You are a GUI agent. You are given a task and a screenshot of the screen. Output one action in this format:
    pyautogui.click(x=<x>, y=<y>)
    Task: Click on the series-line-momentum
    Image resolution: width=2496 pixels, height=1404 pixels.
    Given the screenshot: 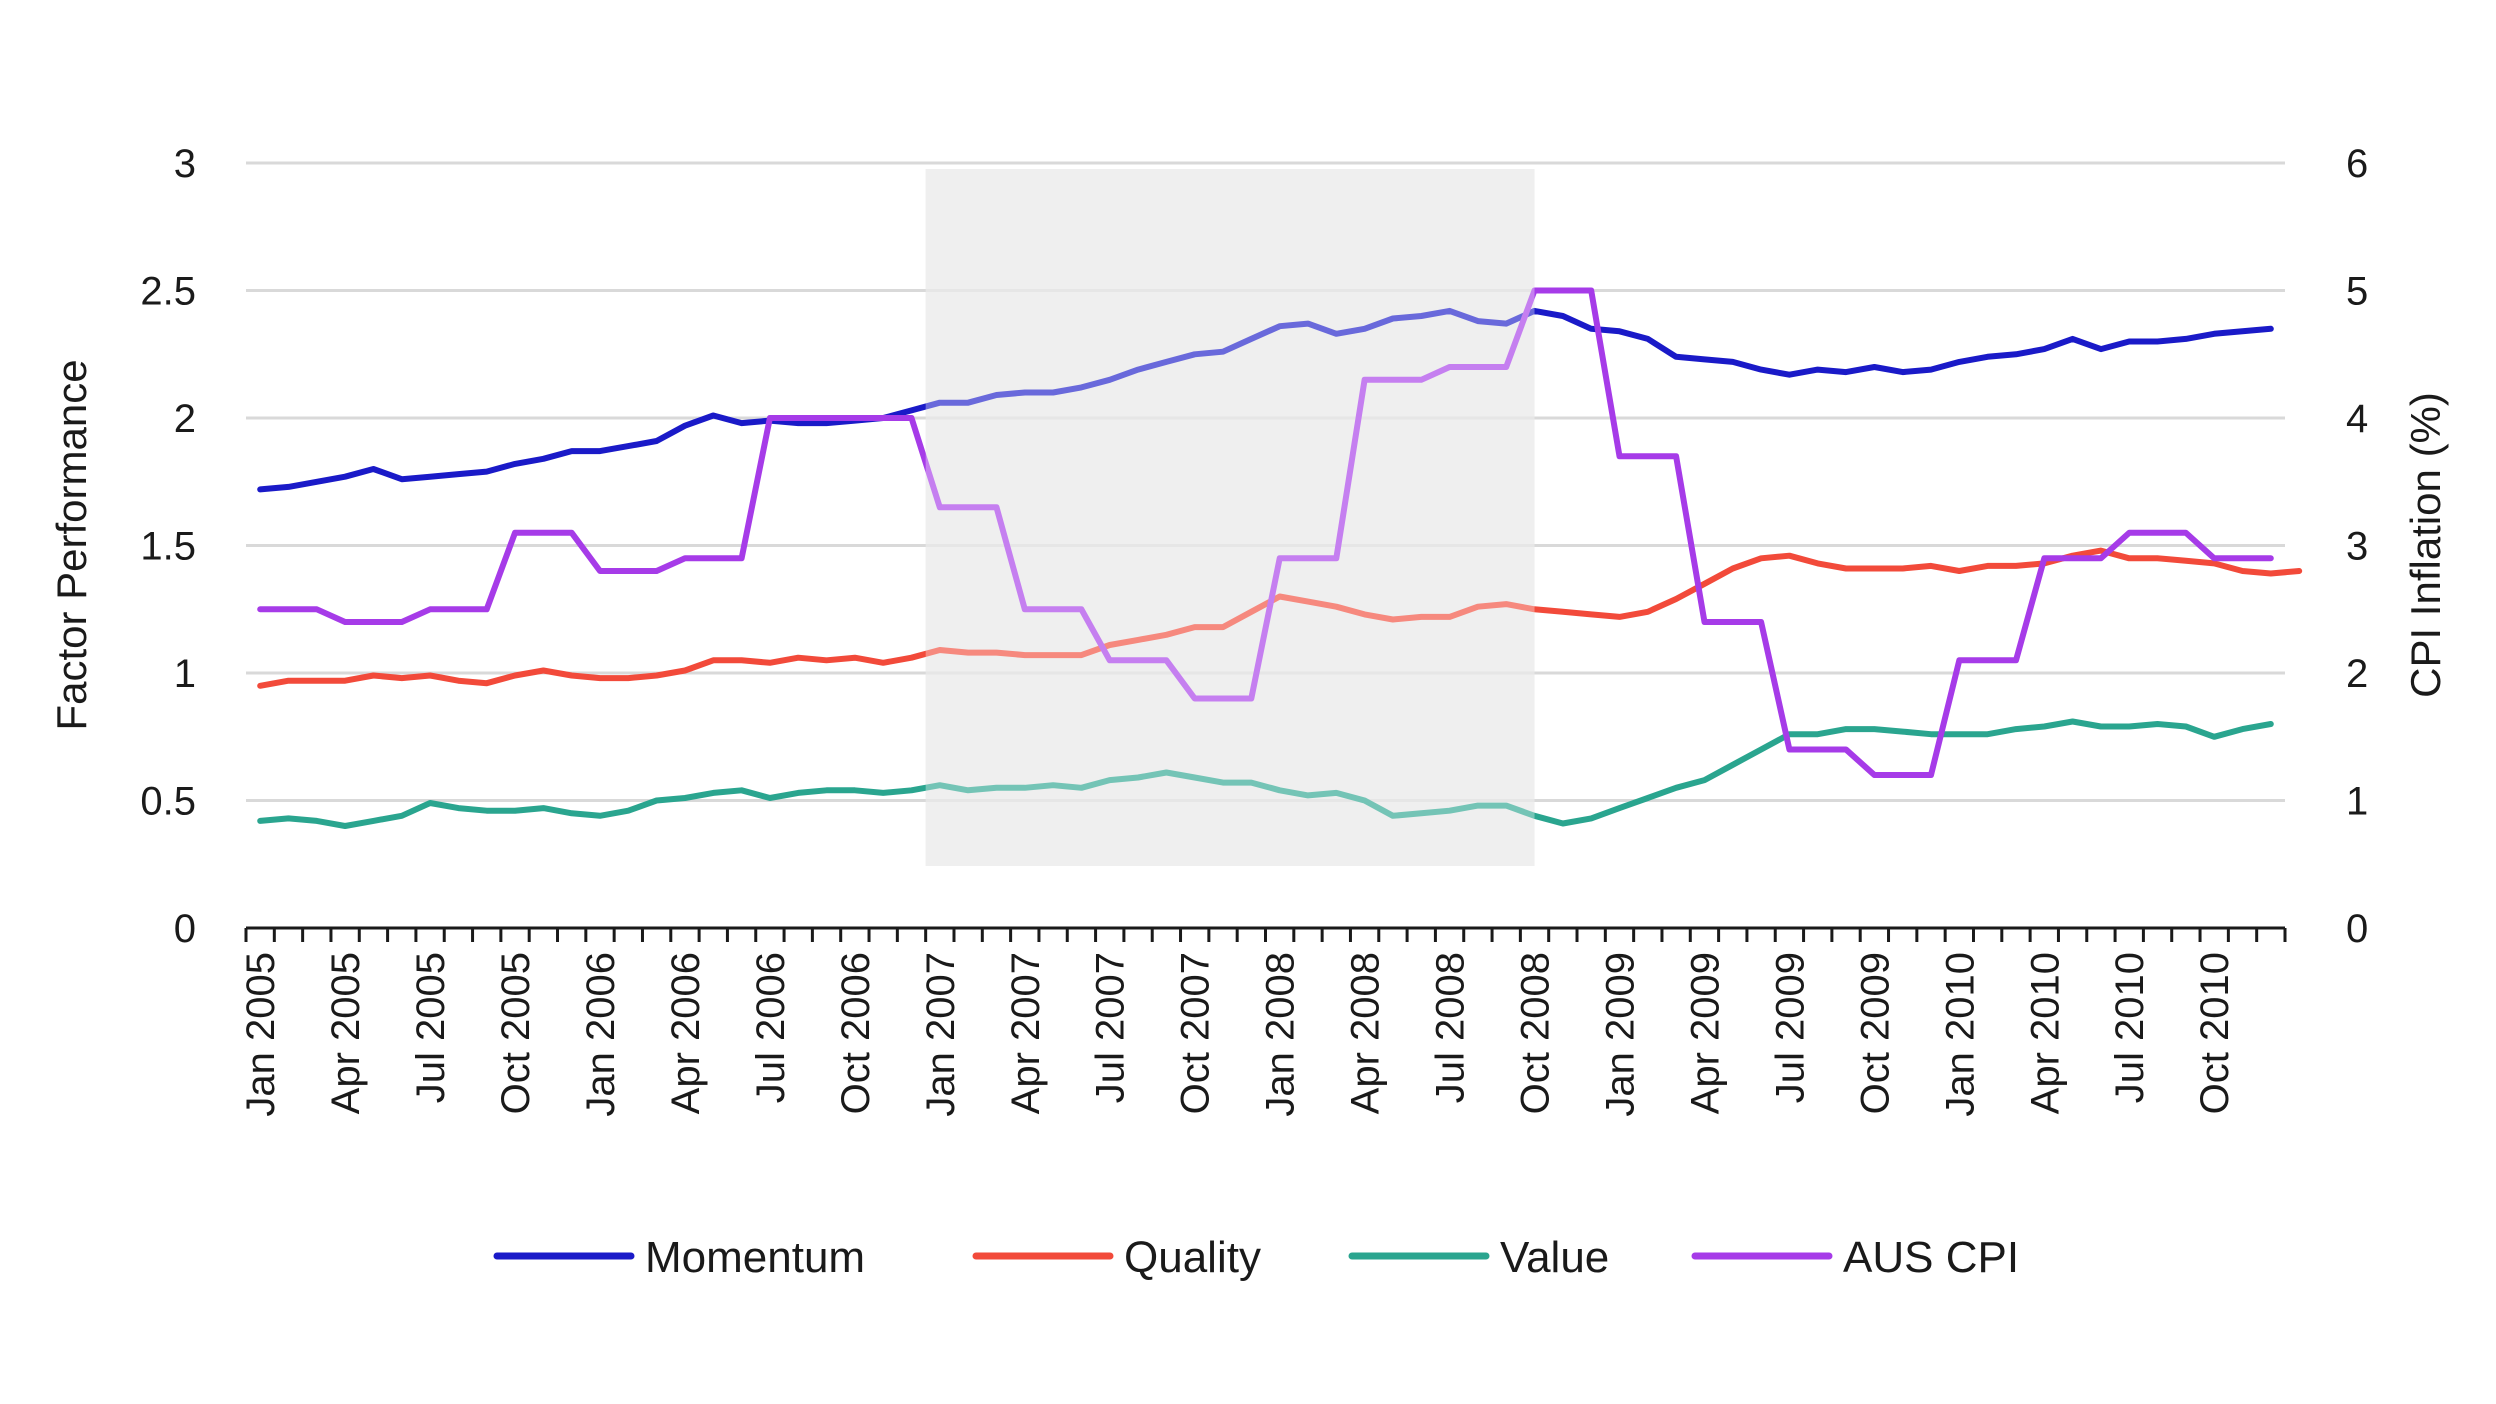 What is the action you would take?
    pyautogui.click(x=1265, y=400)
    